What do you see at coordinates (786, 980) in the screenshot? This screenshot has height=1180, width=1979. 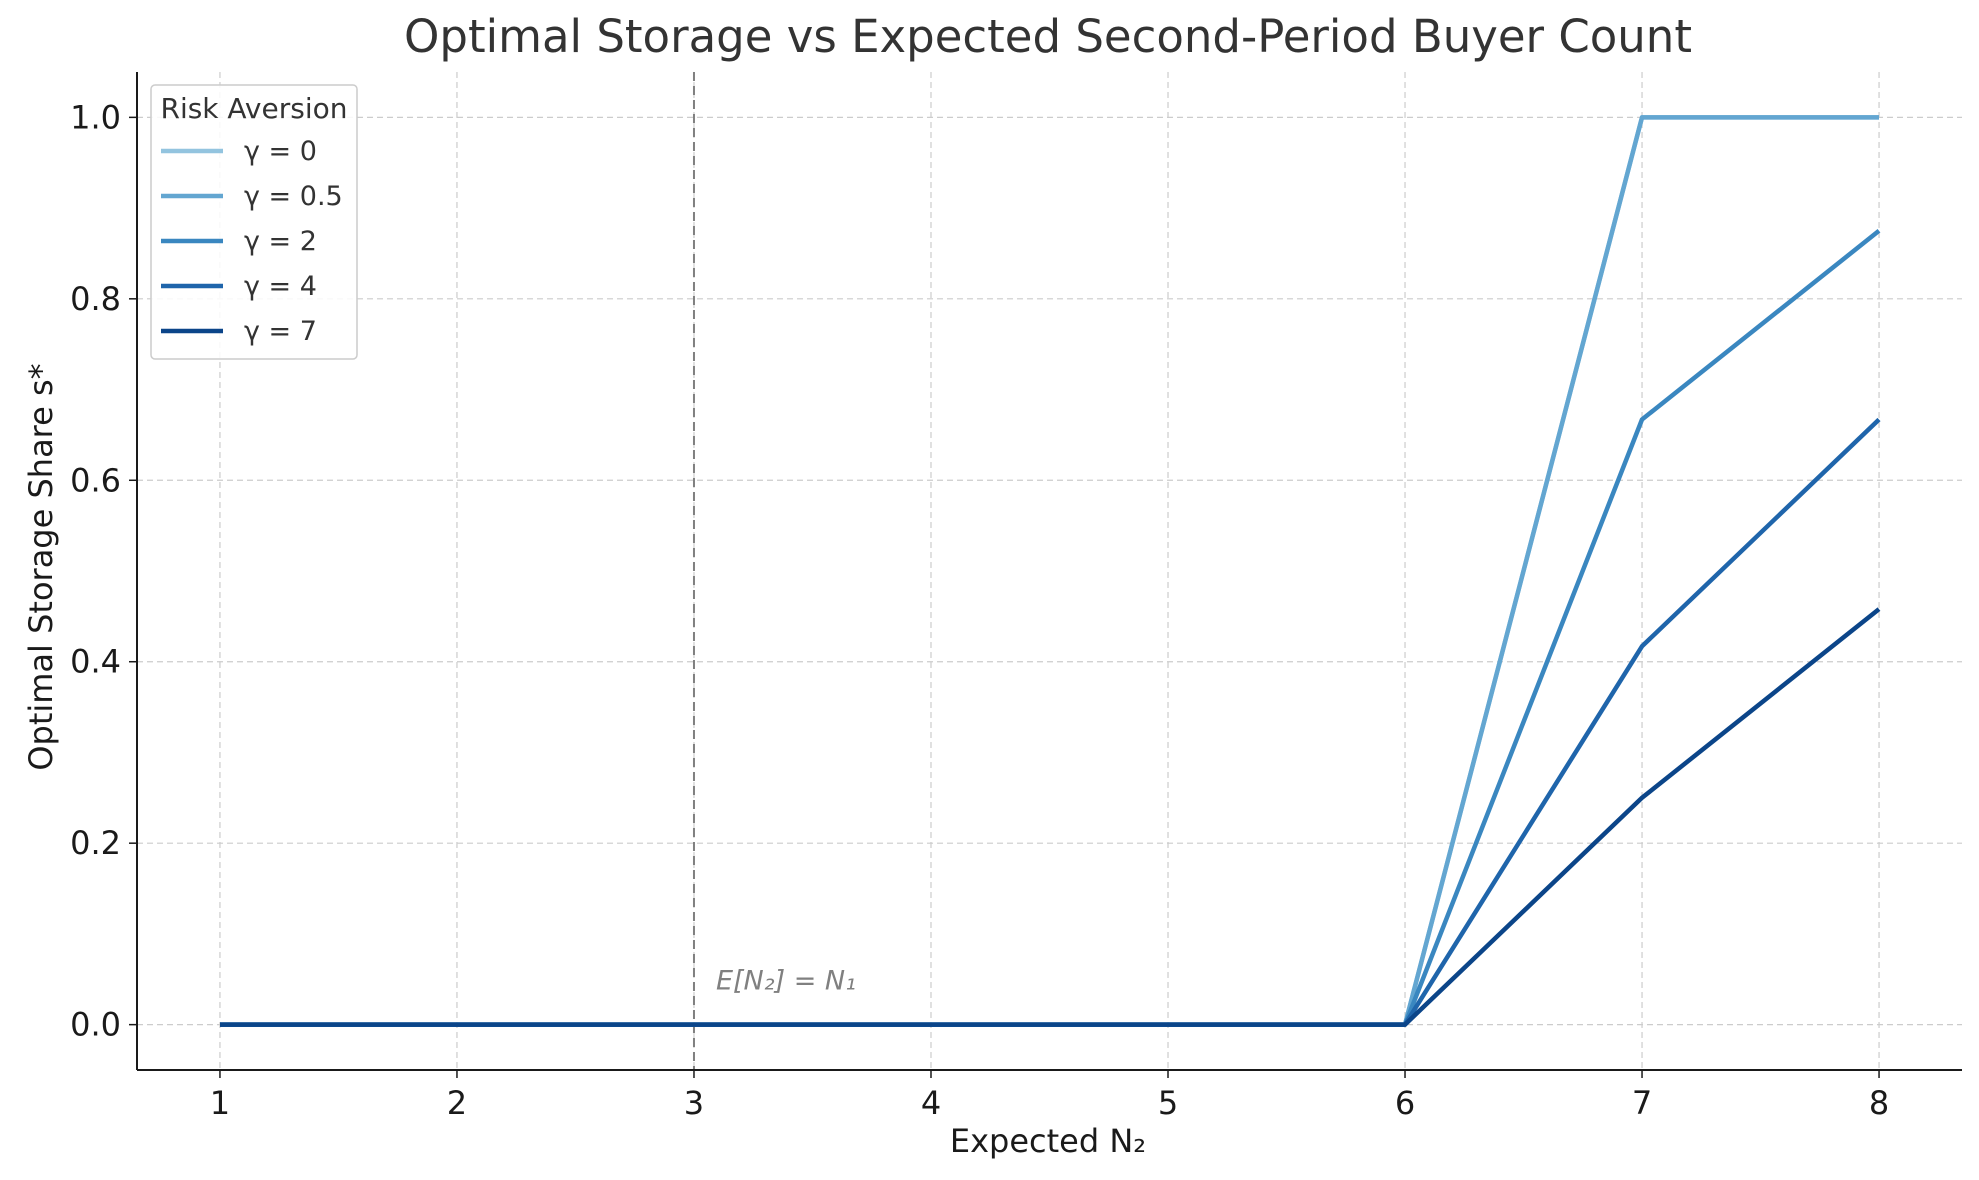 I see `reference-line-label: E[N₂] = N₁` at bounding box center [786, 980].